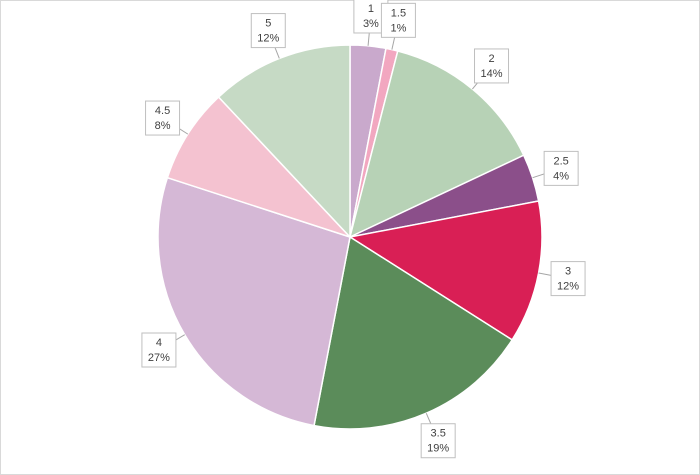  I want to click on data-label-category: 3, so click(568, 272).